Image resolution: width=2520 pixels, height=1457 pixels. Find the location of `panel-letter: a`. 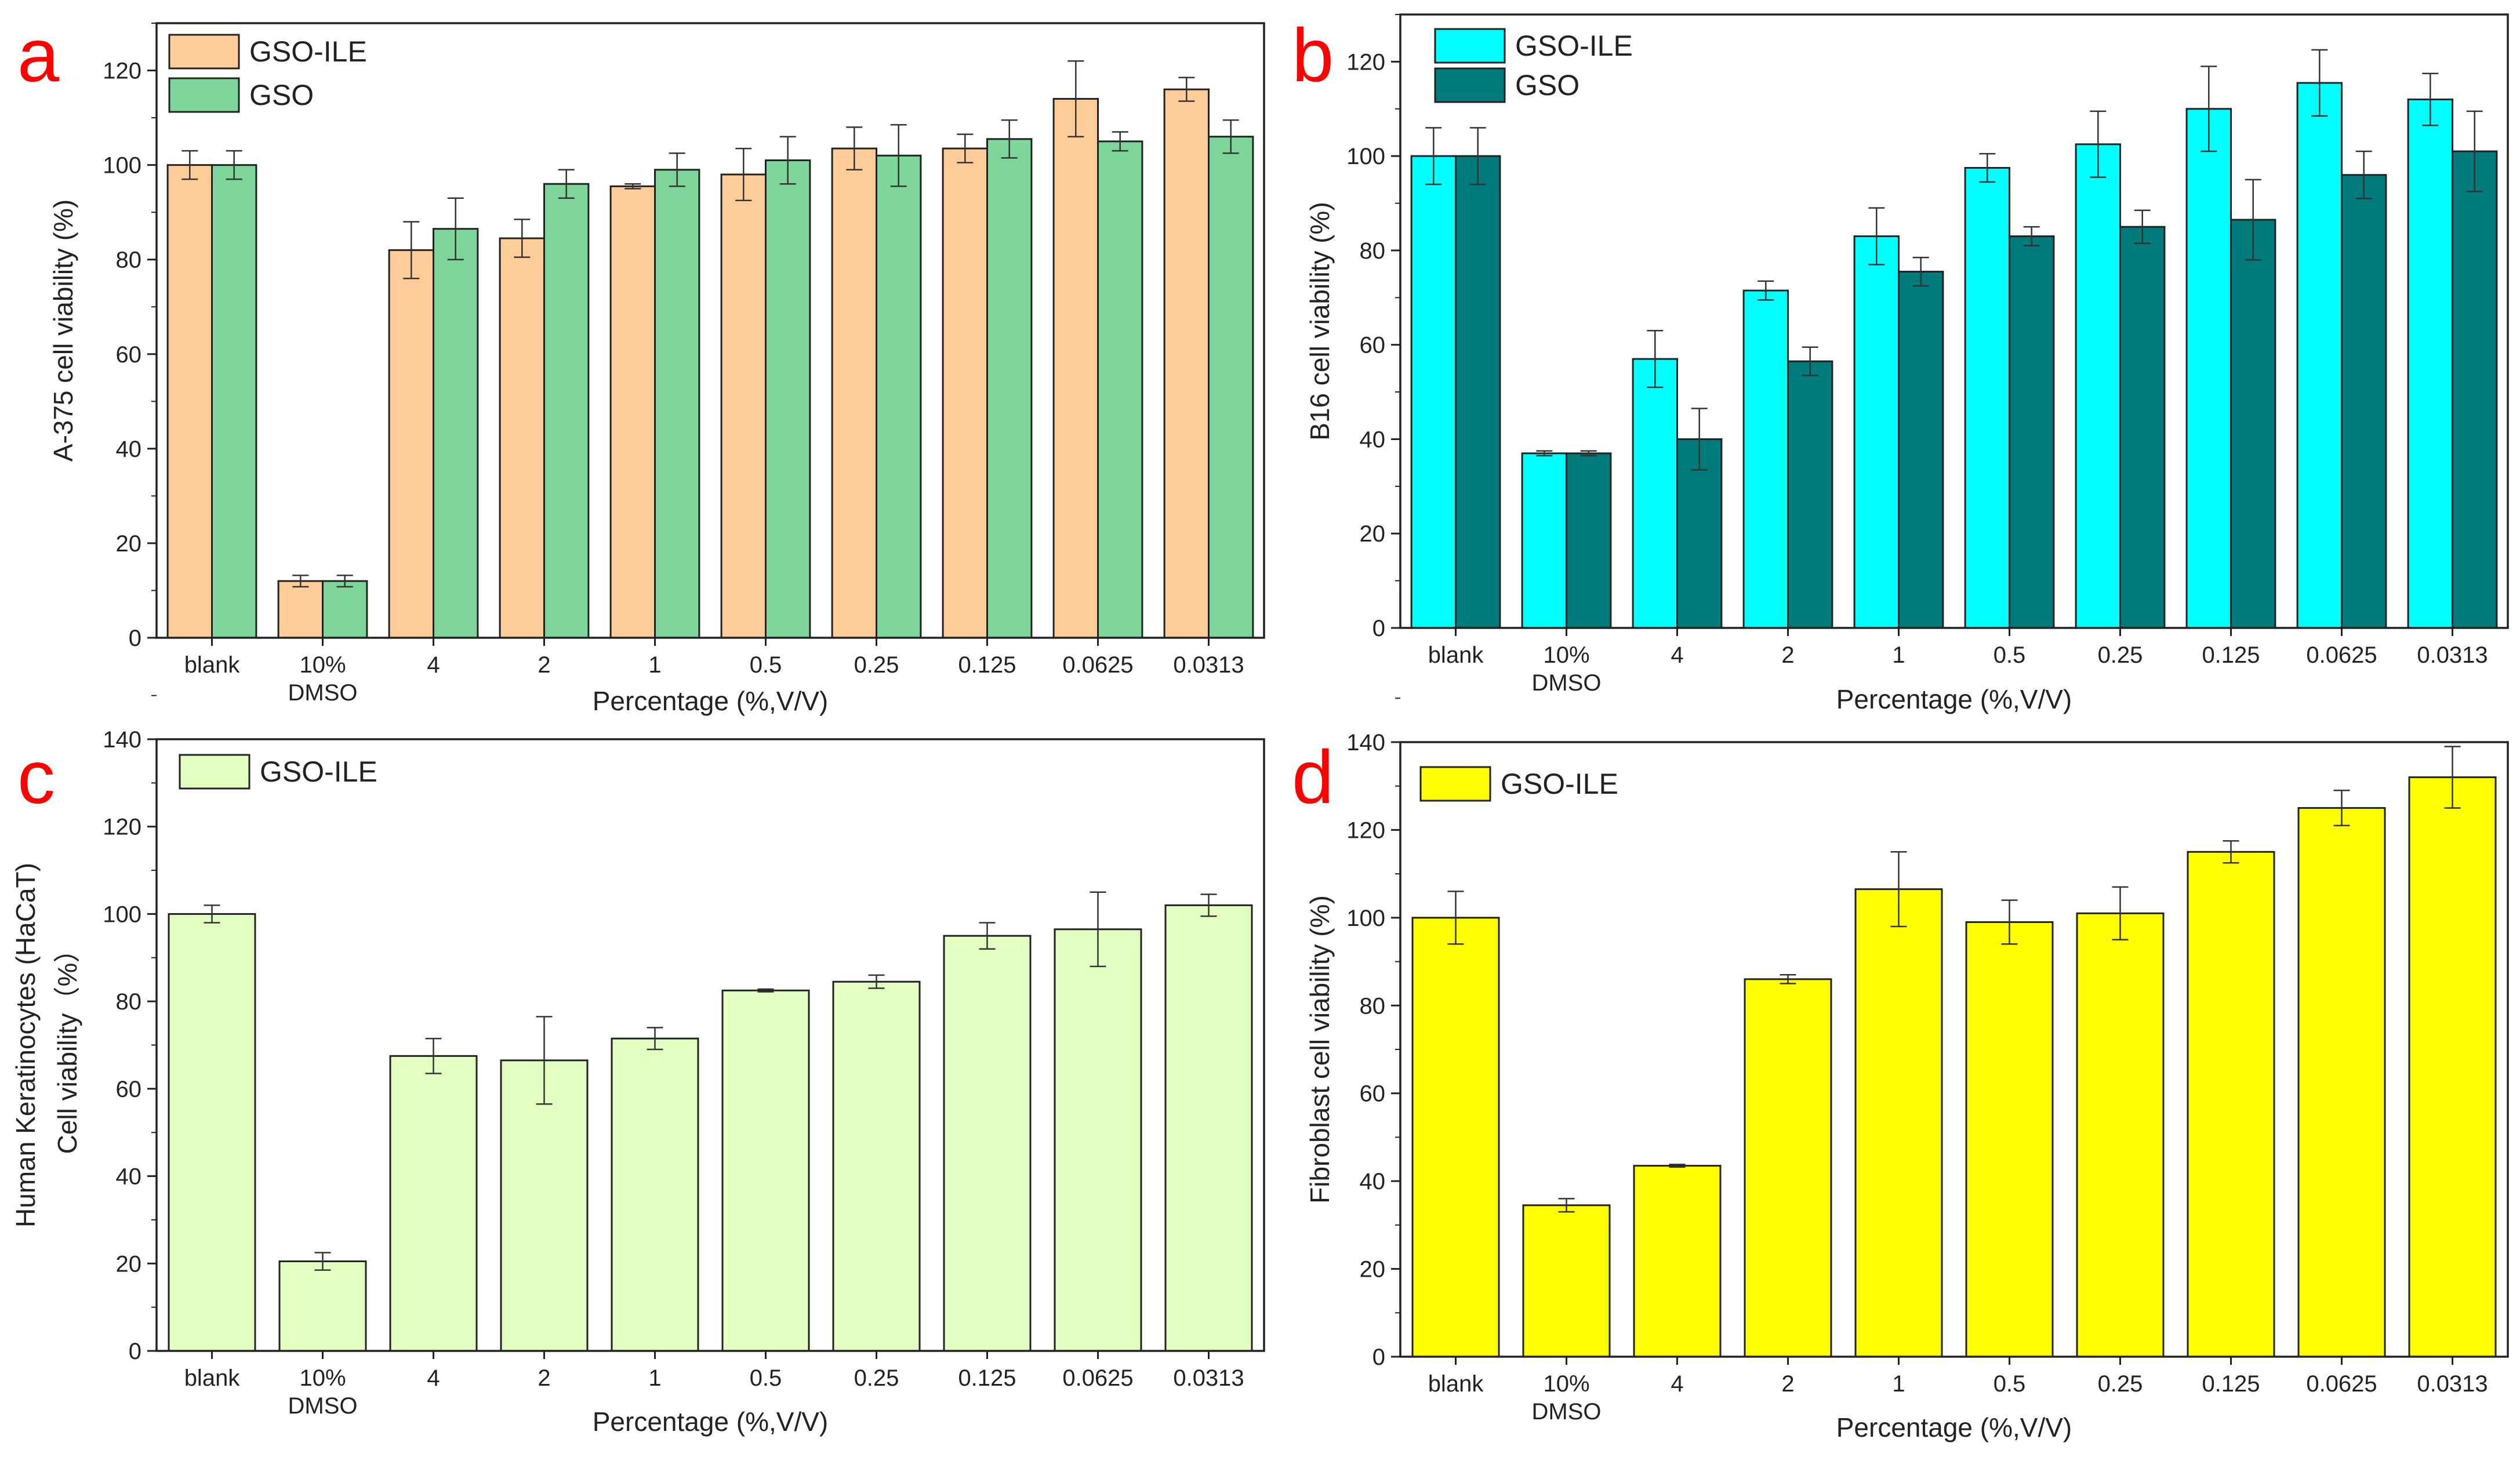

panel-letter: a is located at coordinates (39, 55).